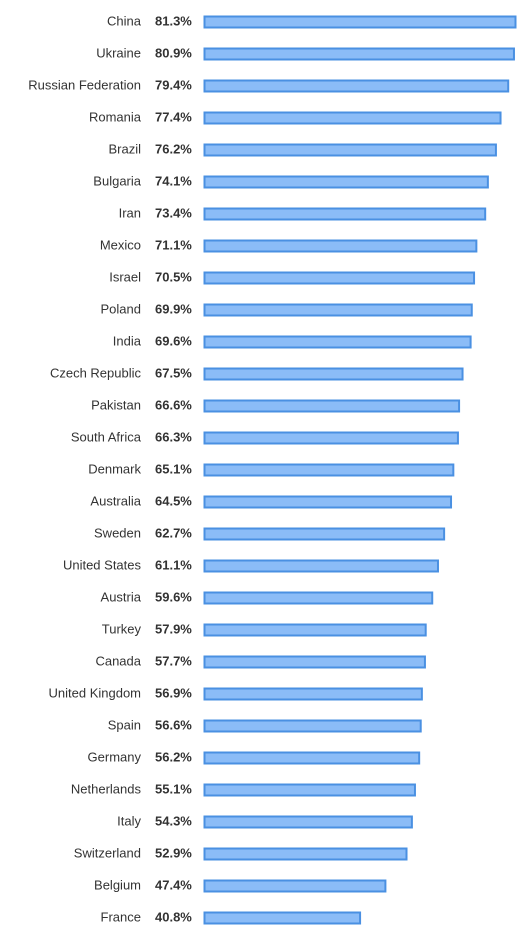 This screenshot has width=529, height=931. I want to click on category-label: United States, so click(102, 564).